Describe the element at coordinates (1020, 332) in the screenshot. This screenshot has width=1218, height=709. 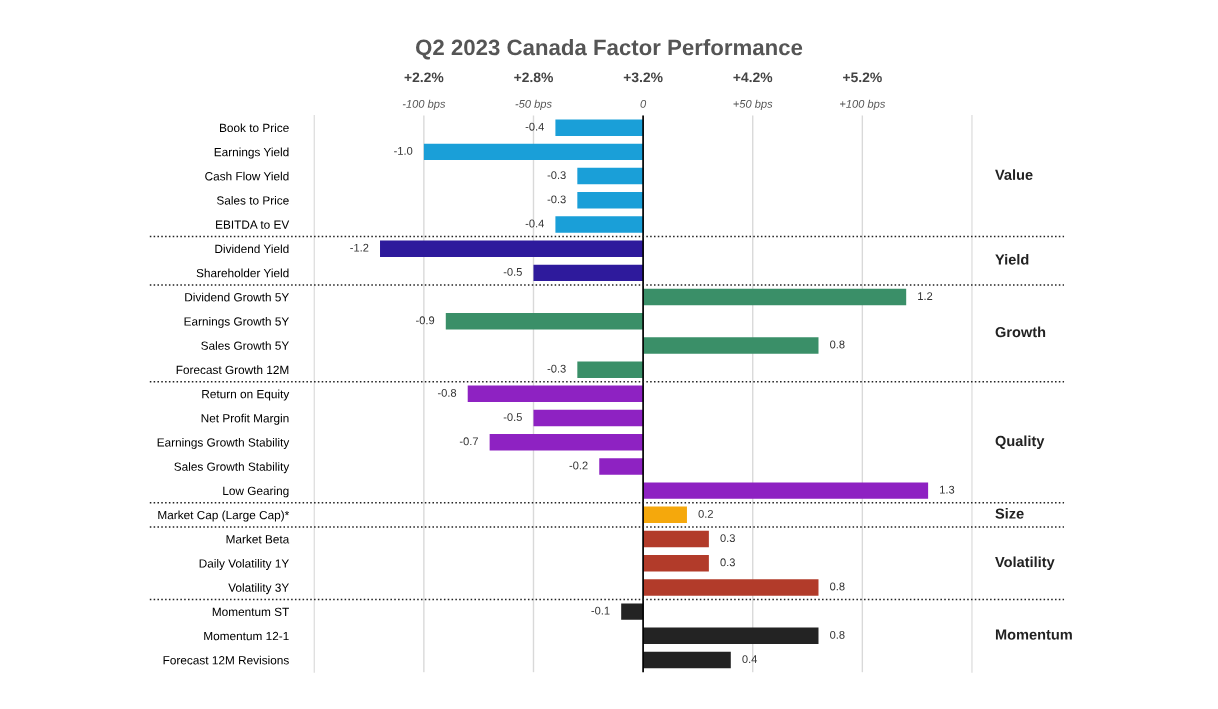
I see `text: Growth` at that location.